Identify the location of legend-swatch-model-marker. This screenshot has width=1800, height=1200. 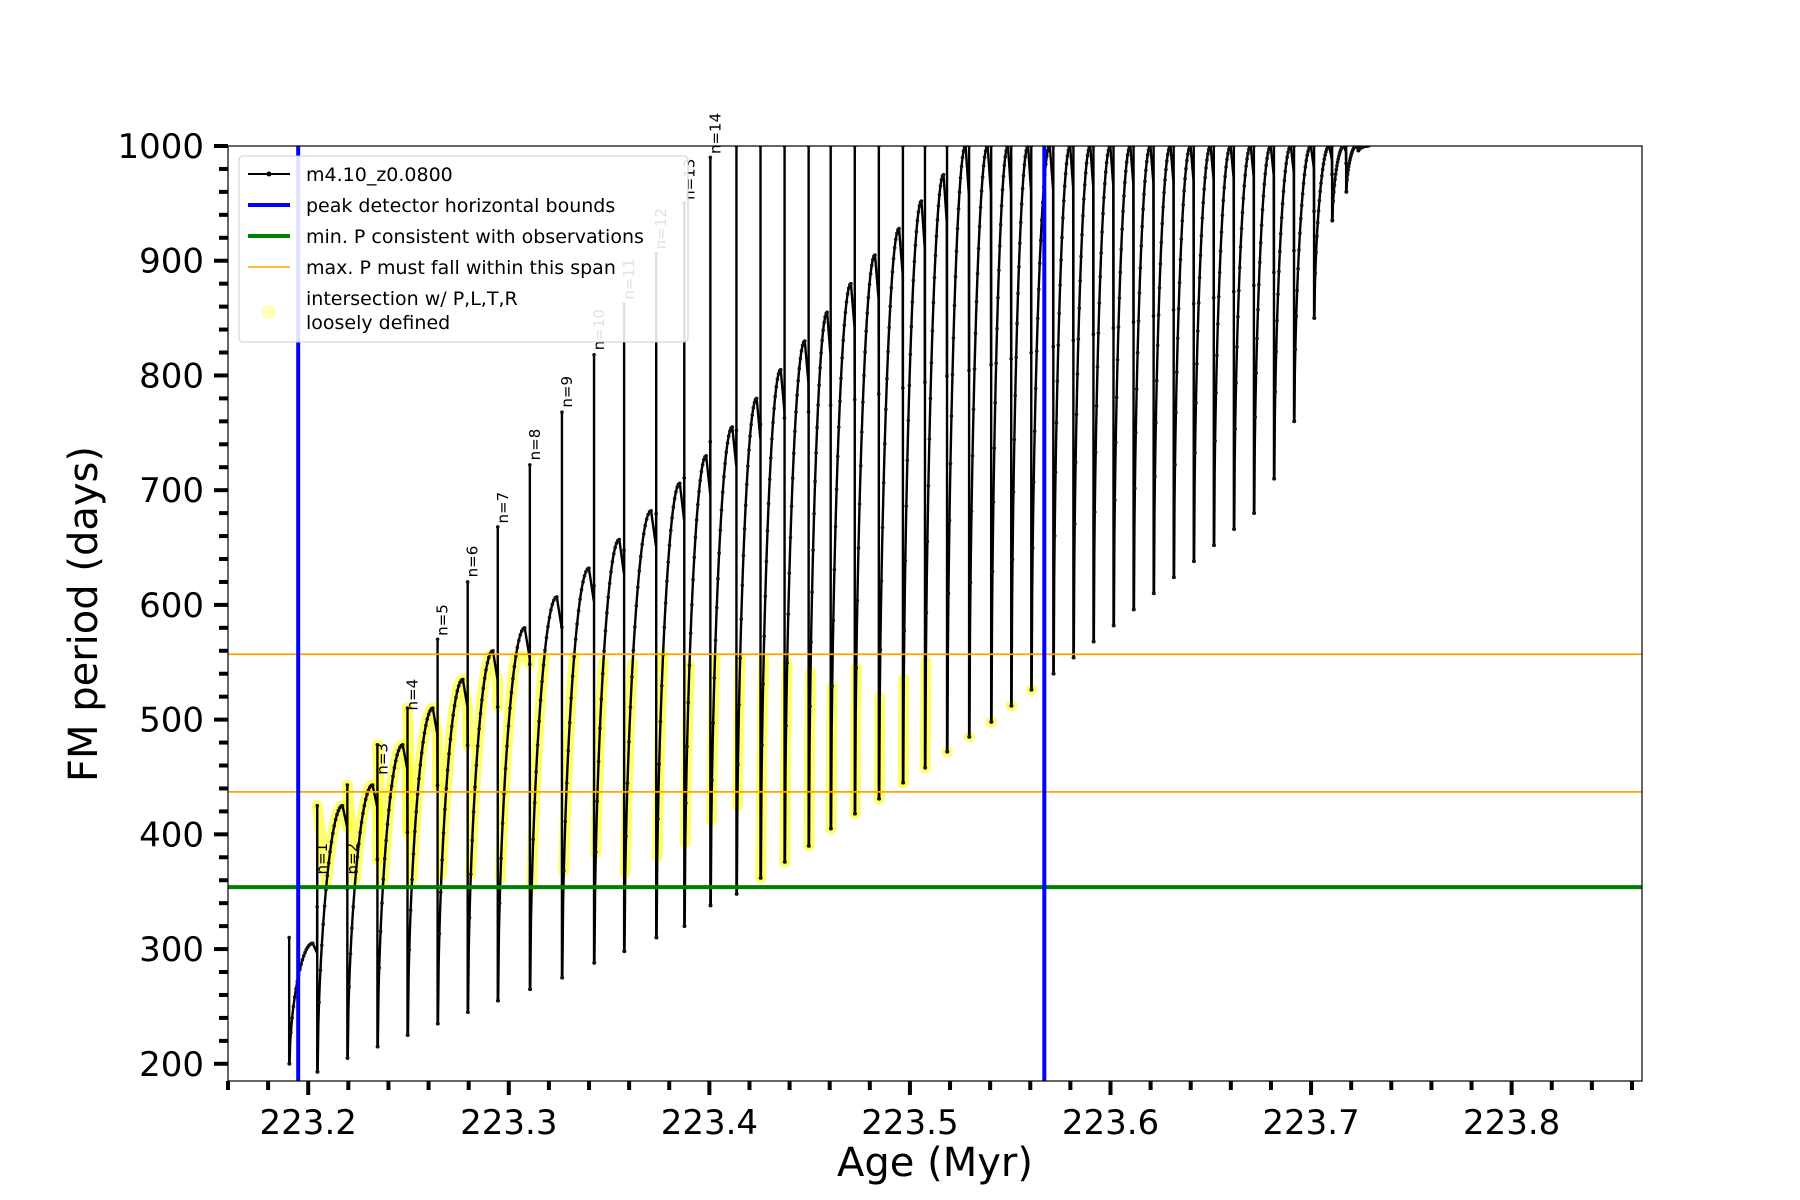
(269, 174).